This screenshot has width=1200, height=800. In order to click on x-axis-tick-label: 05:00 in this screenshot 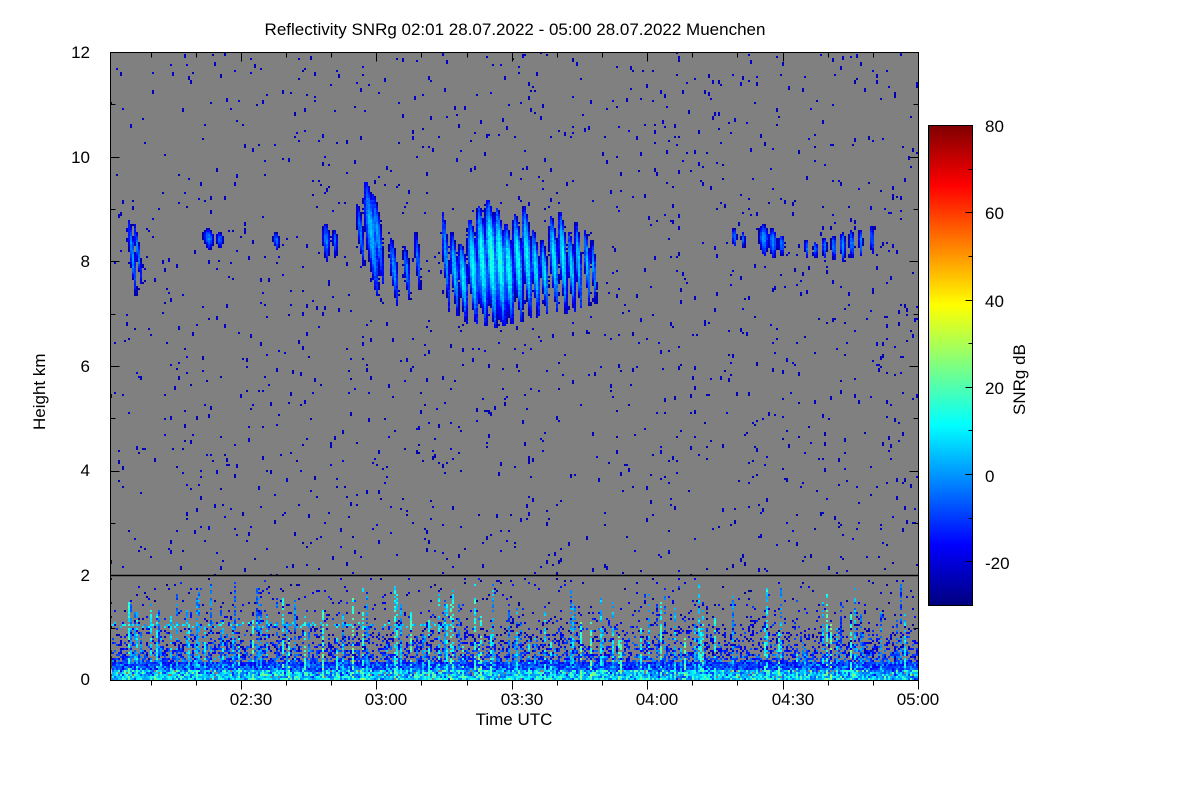, I will do `click(918, 699)`.